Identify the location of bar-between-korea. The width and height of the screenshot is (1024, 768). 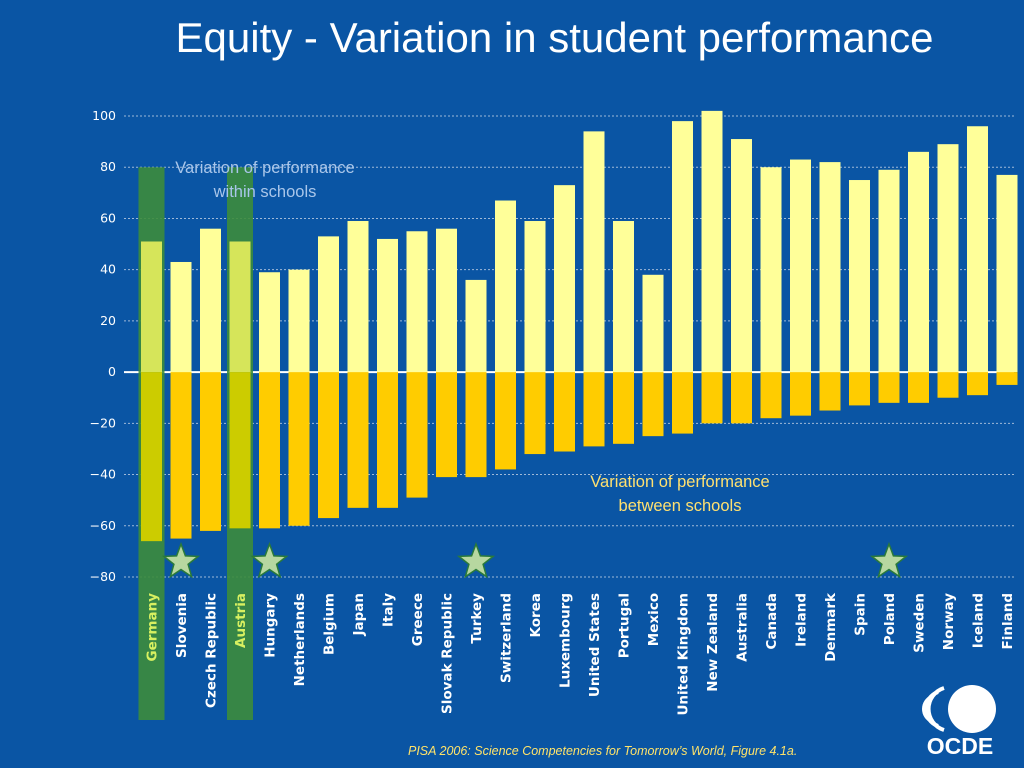
(535, 413).